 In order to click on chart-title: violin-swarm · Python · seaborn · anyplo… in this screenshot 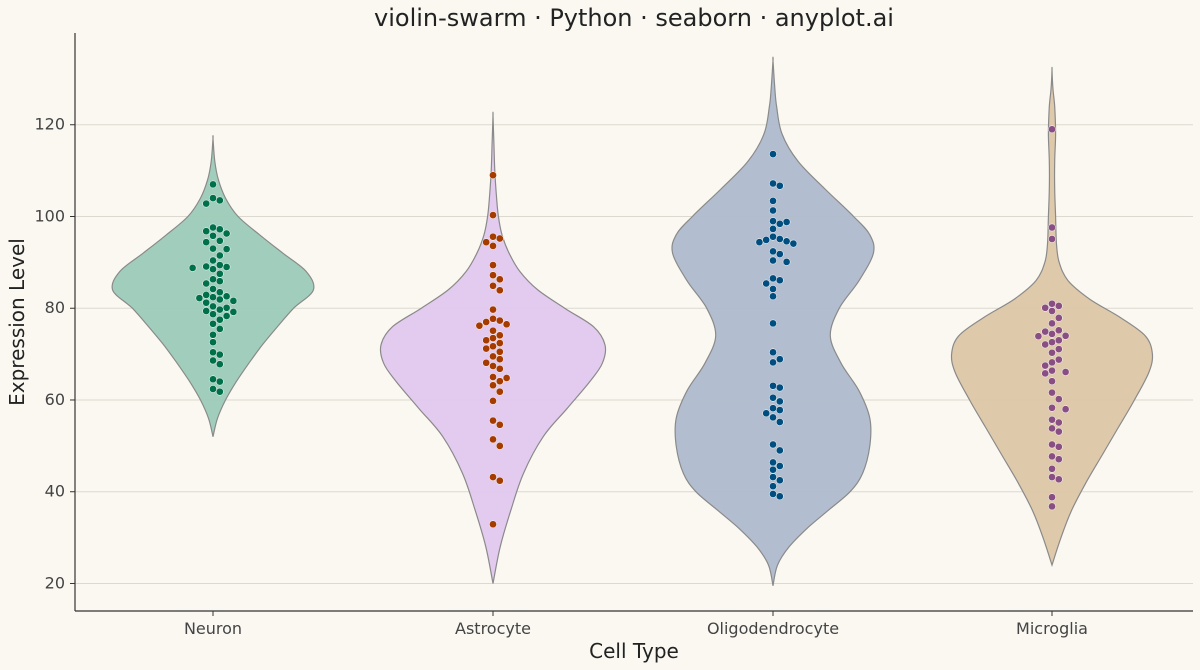, I will do `click(634, 18)`.